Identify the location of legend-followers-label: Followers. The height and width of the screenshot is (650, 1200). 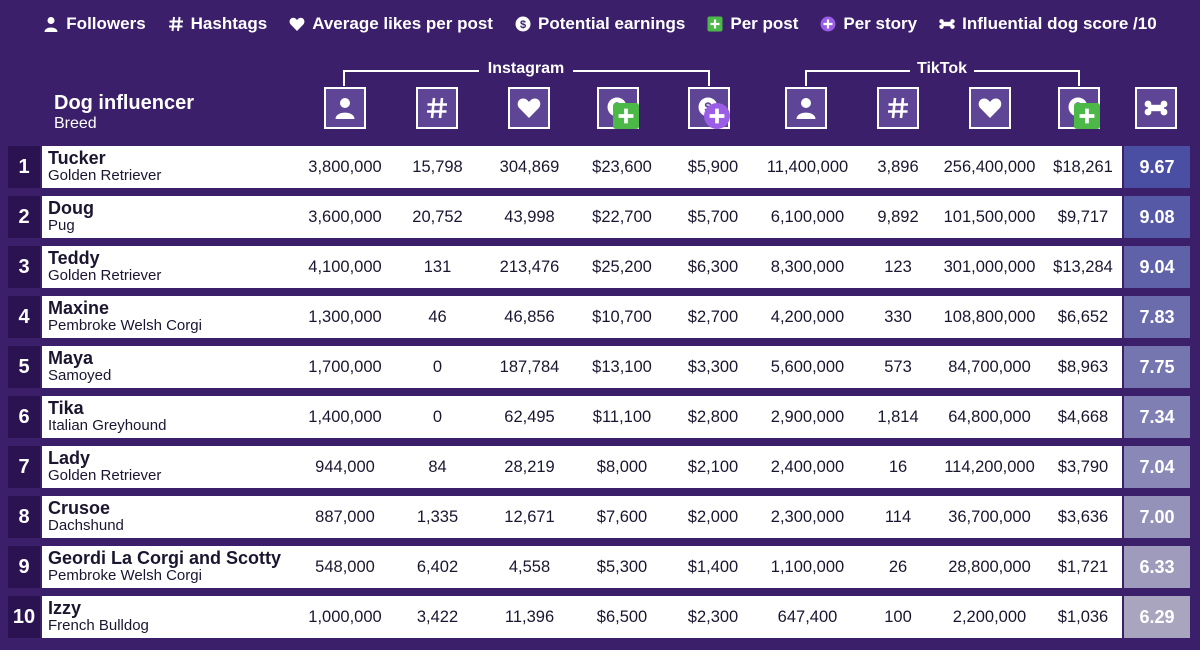
(106, 23).